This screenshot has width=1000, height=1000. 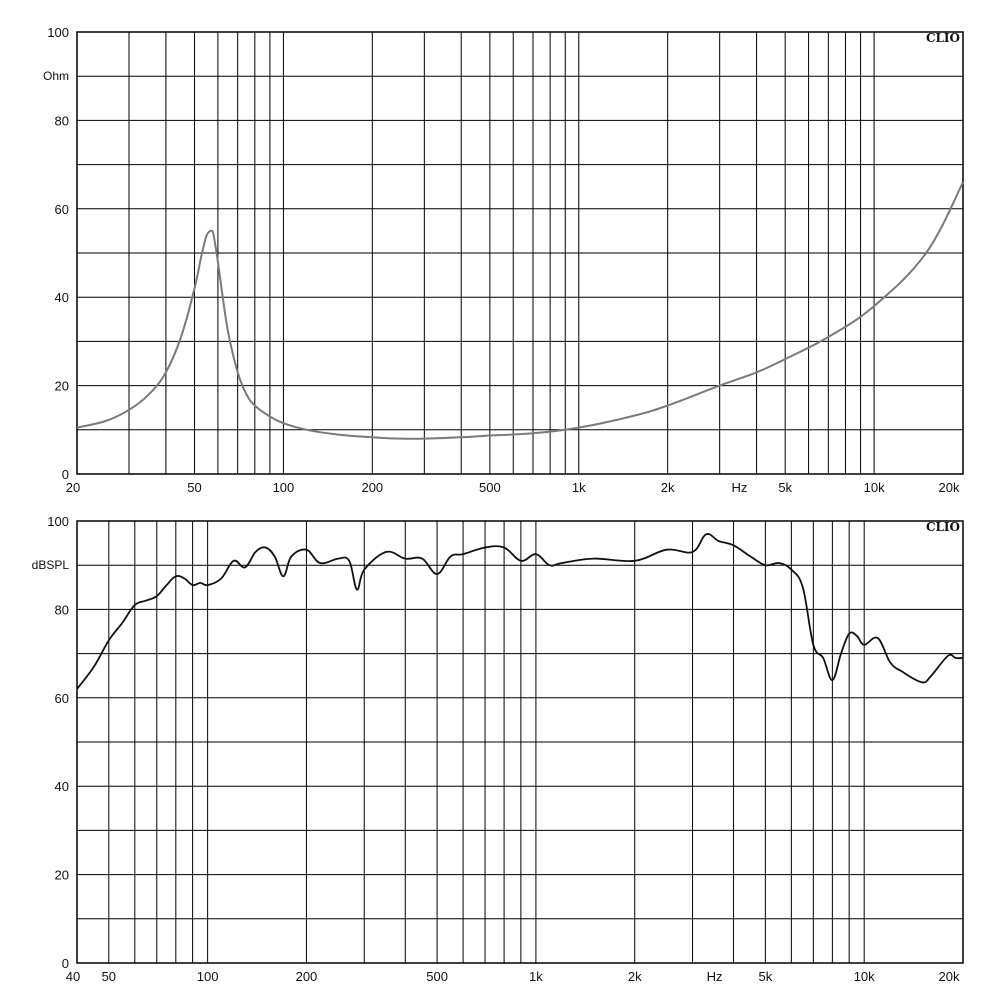 I want to click on y-axis-unit: dBSPL, so click(x=51, y=565).